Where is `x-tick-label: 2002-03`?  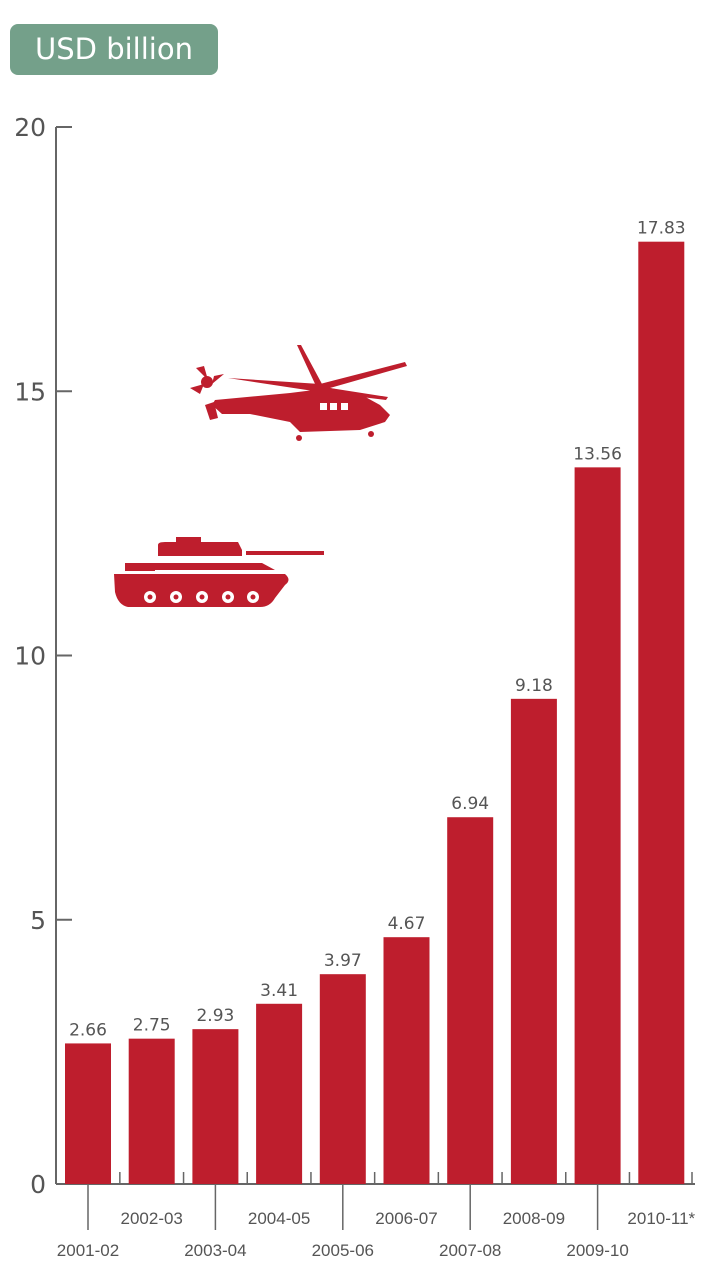 x-tick-label: 2002-03 is located at coordinates (152, 1218).